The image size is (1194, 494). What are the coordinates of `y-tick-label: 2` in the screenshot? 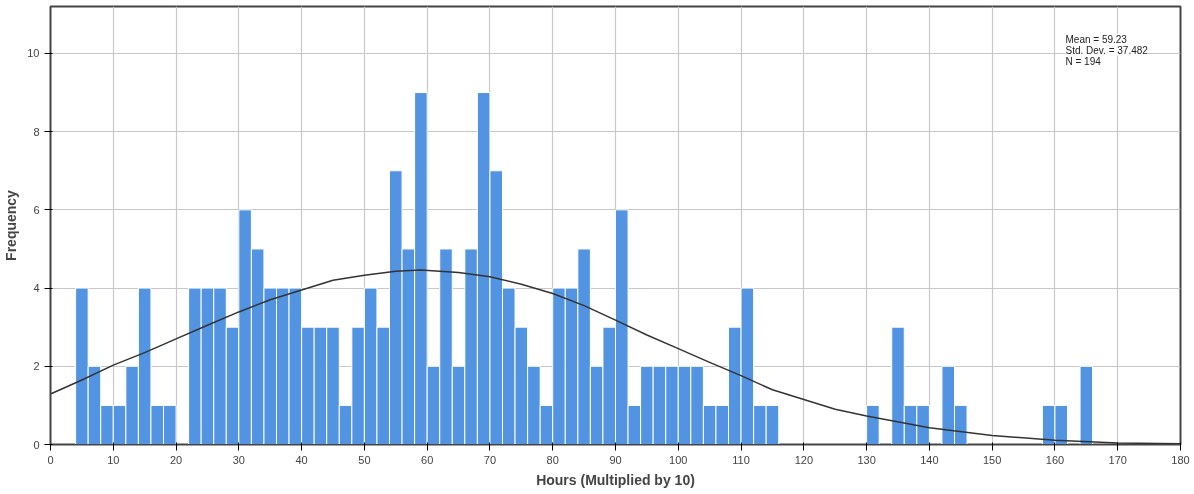 It's located at (36, 366).